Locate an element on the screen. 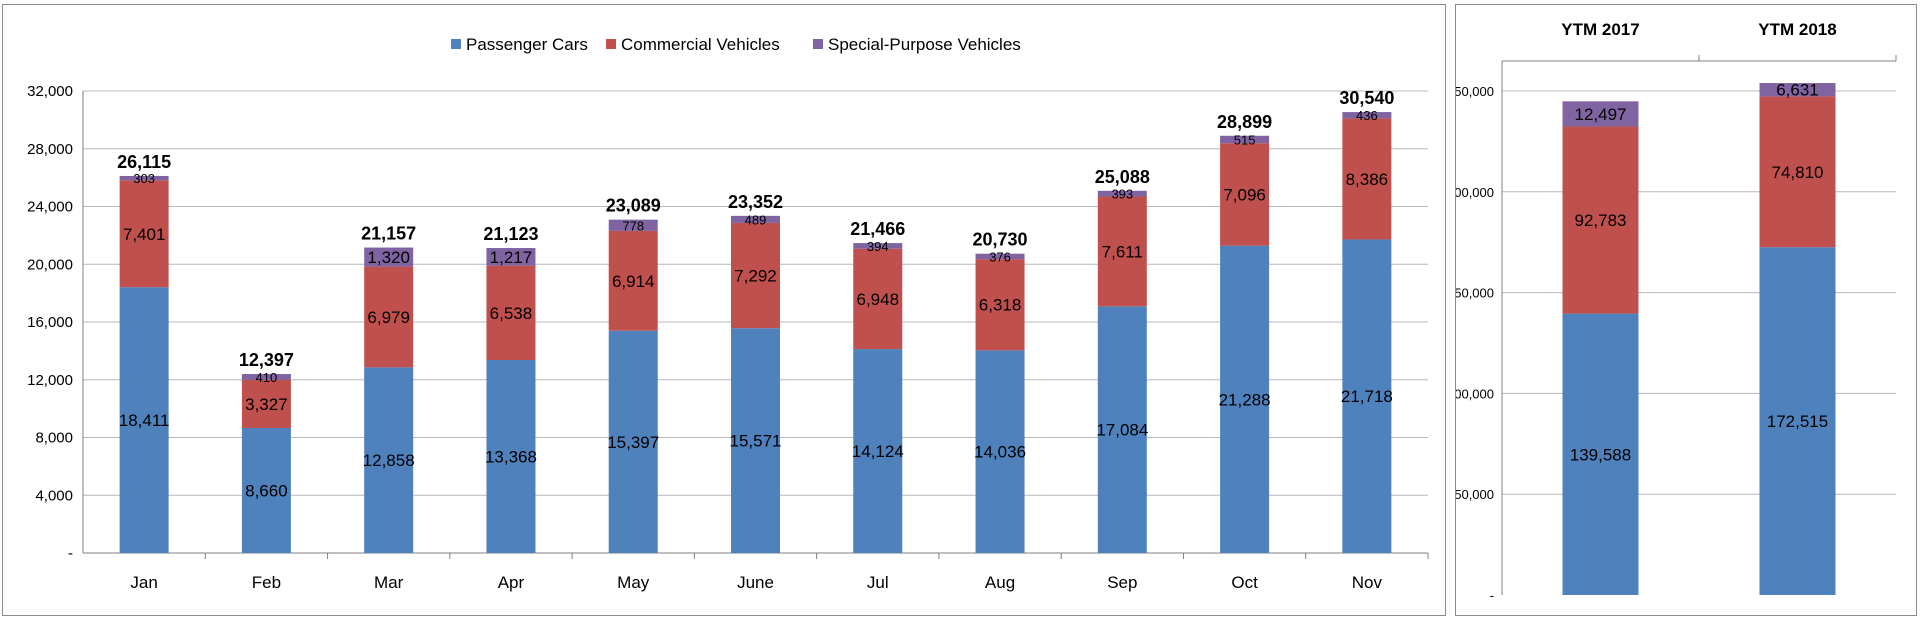 Image resolution: width=1920 pixels, height=621 pixels. total-label: 21,157 is located at coordinates (388, 234).